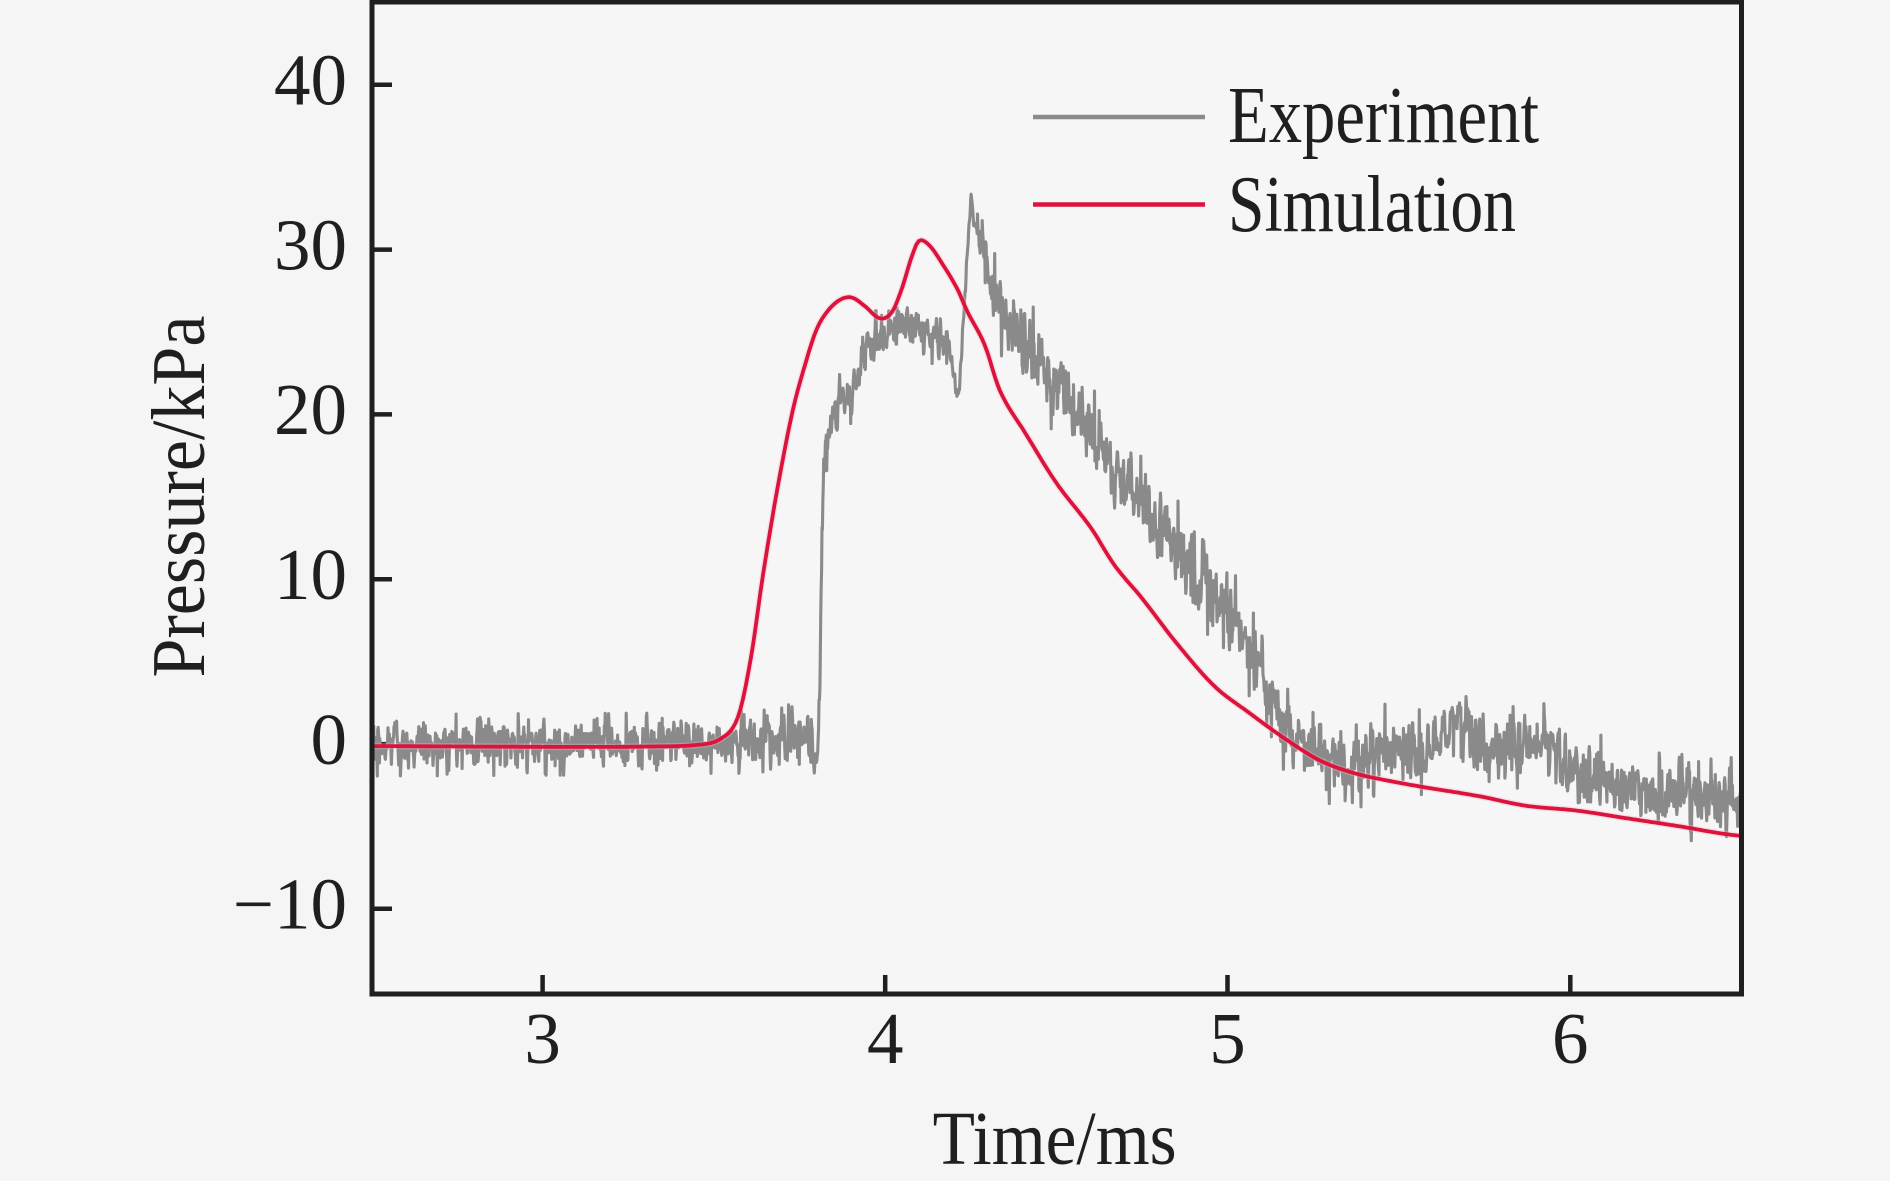 The image size is (1890, 1181). What do you see at coordinates (885, 1038) in the screenshot?
I see `svg-text: 4` at bounding box center [885, 1038].